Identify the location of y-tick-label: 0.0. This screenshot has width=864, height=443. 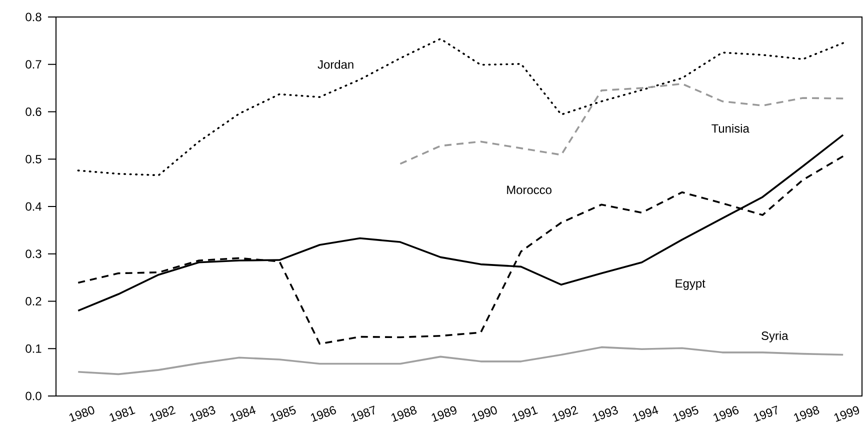
(34, 396).